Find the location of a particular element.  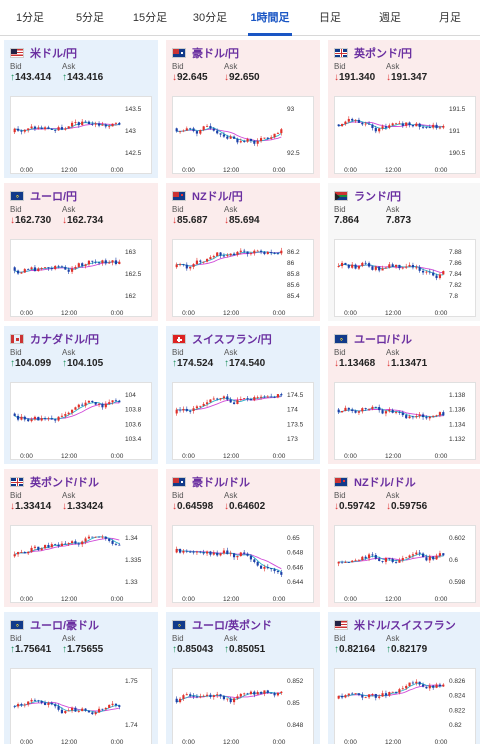

candlestick-chart: 0:00 12:00 0:00 7.88 7.86 7.84 7.82 7.8 is located at coordinates (405, 278).